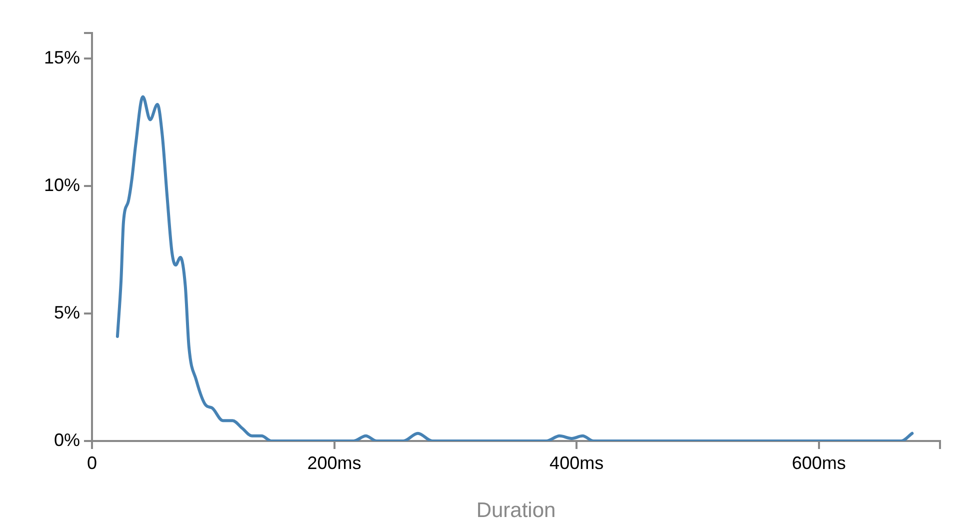  I want to click on x-tick-label: 200ms, so click(334, 462).